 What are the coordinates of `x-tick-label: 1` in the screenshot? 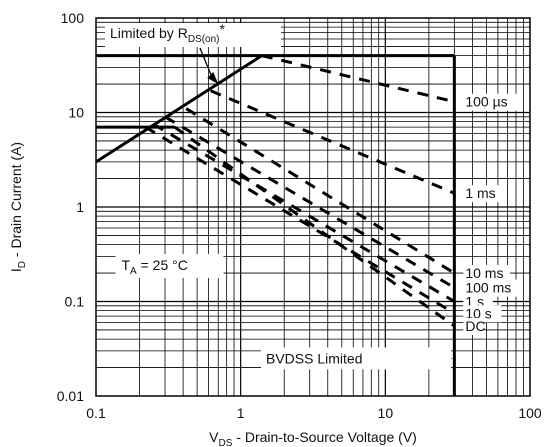 It's located at (241, 413).